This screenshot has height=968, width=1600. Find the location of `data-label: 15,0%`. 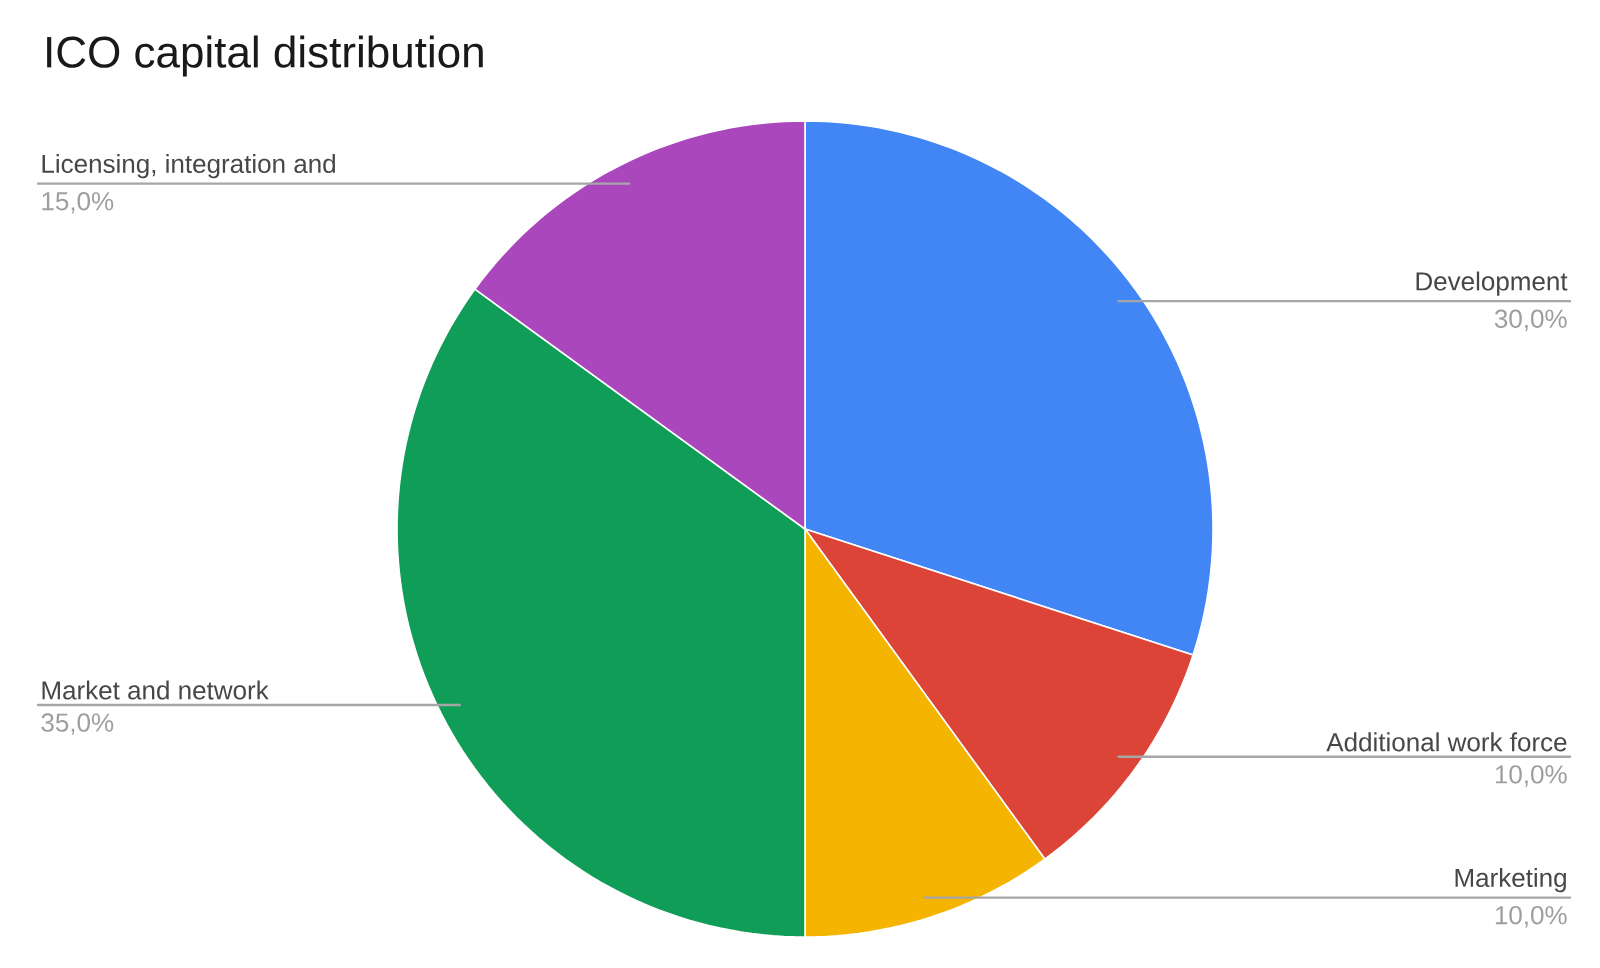

data-label: 15,0% is located at coordinates (78, 203).